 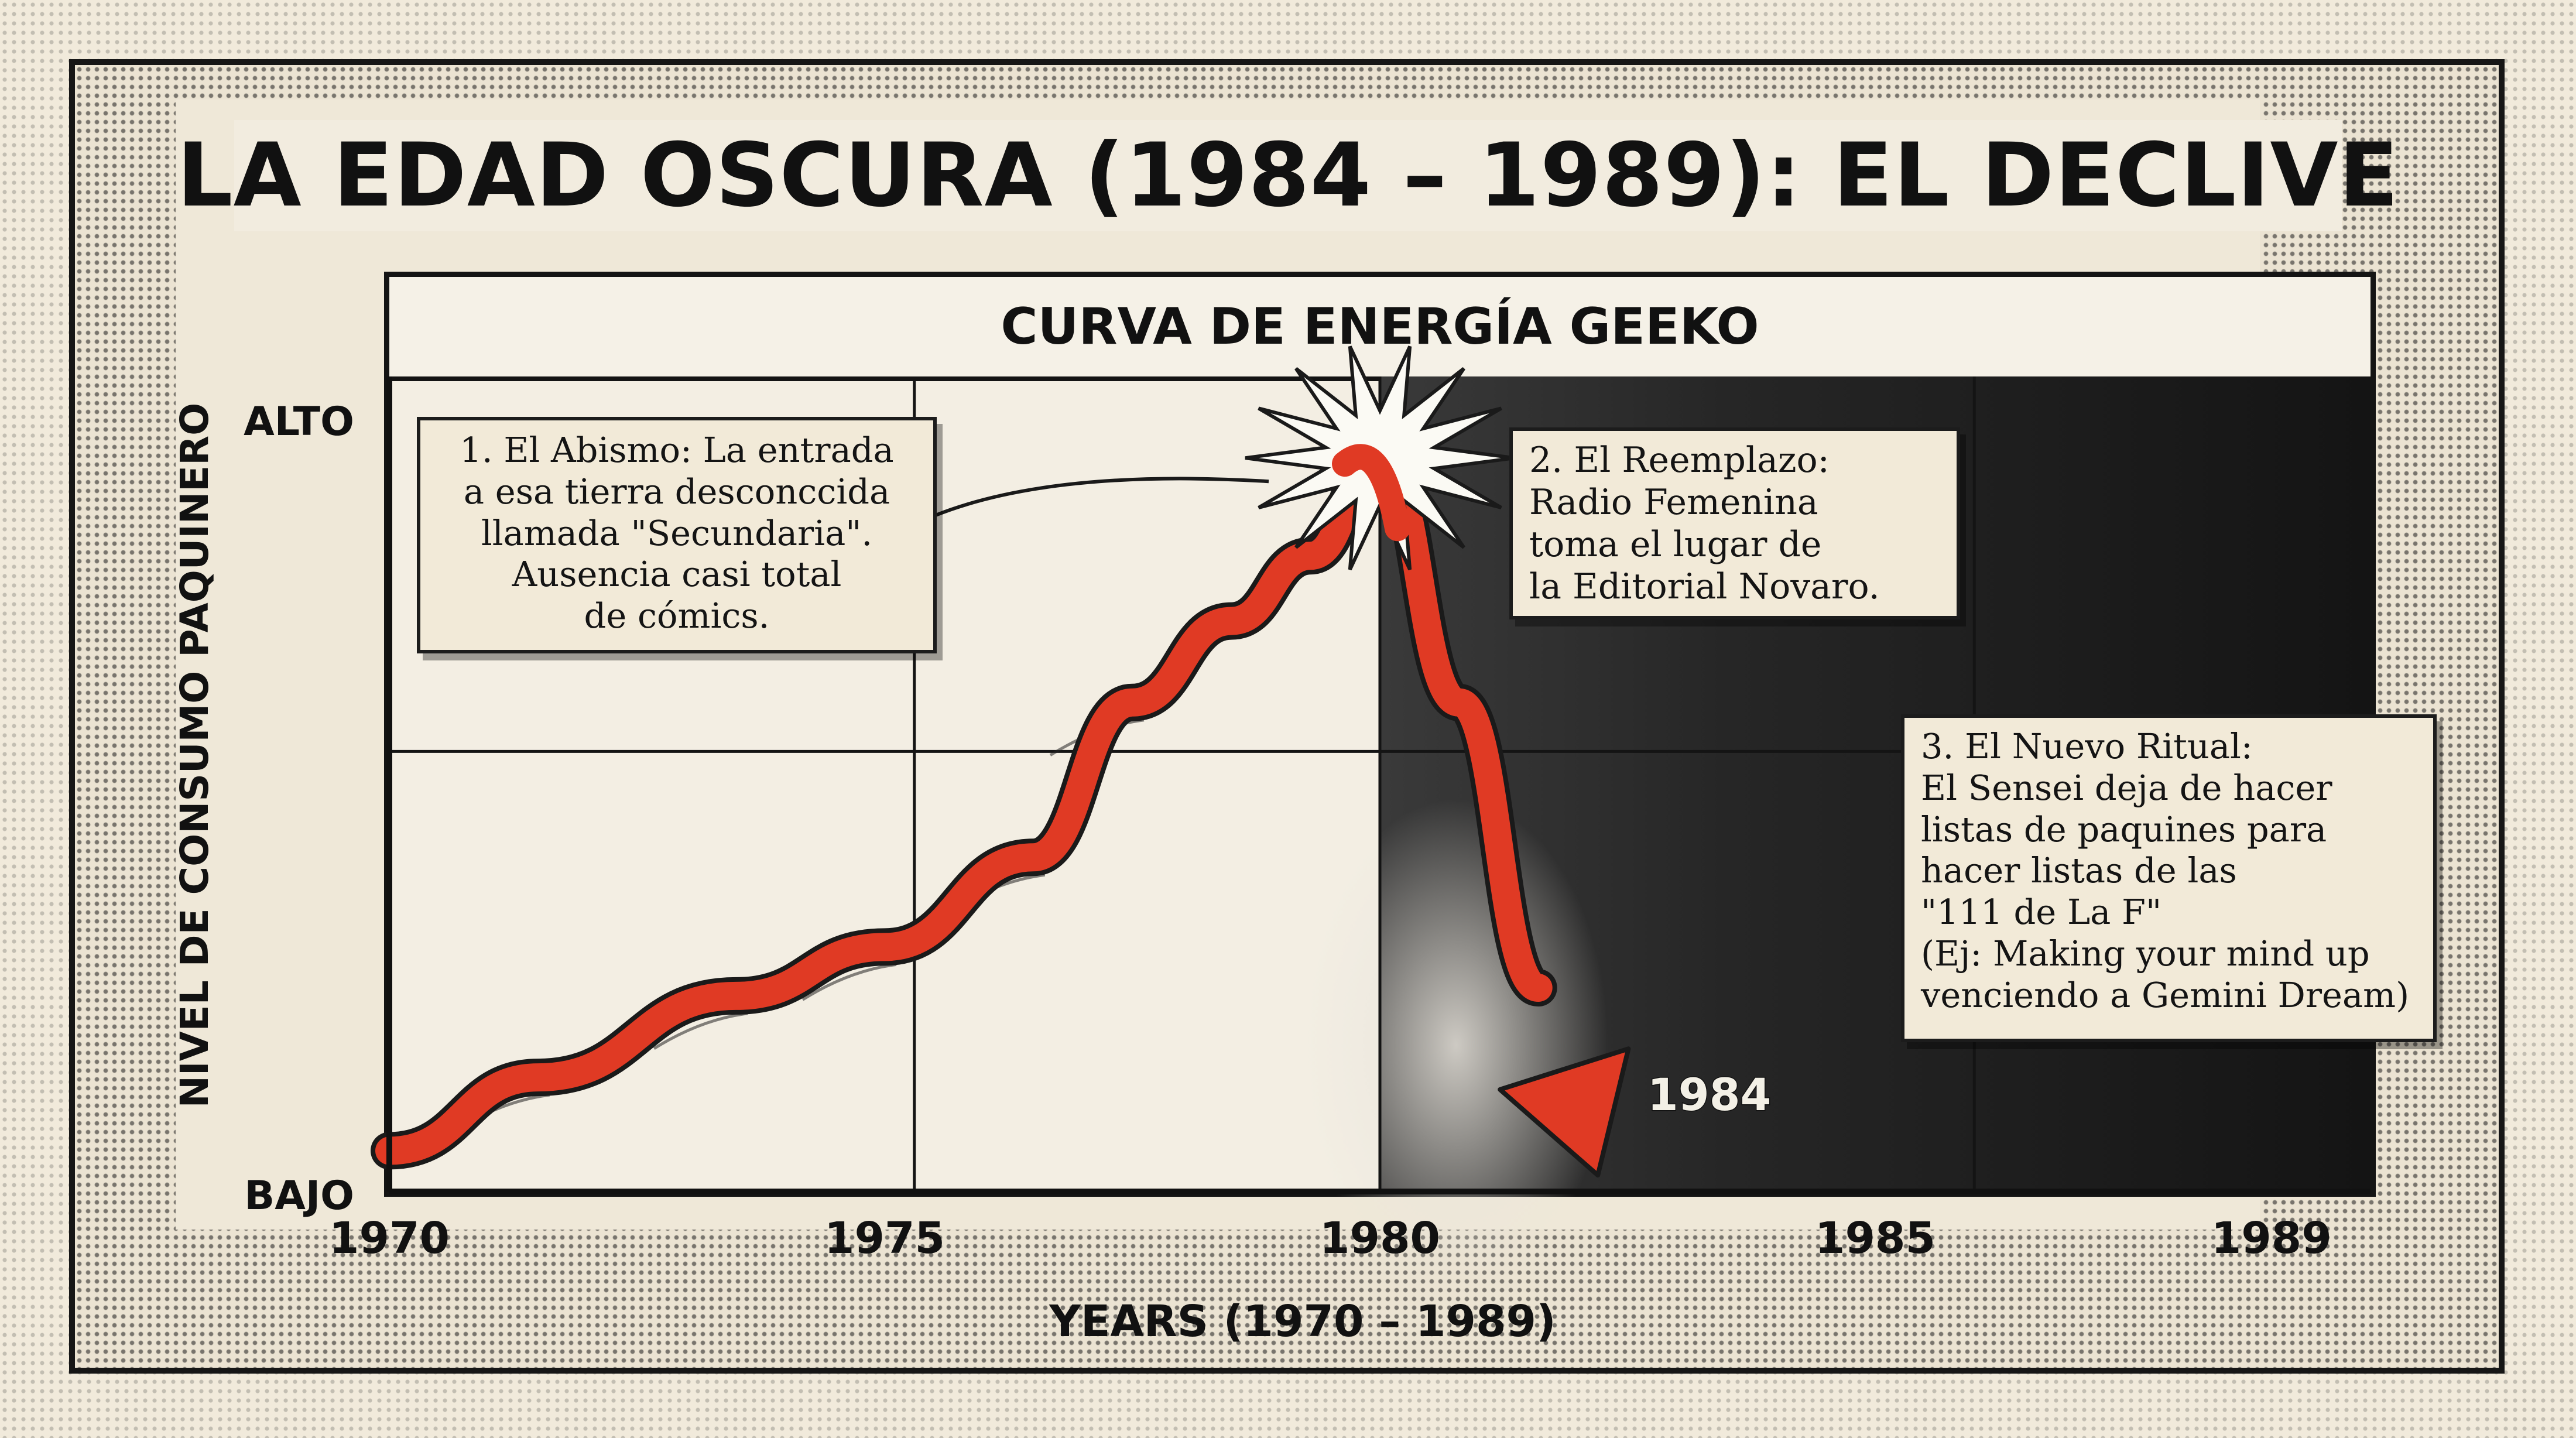 I want to click on title-band: LA EDAD OSCURA (1984 – 1989): EL DECLIVE, so click(x=1288, y=176).